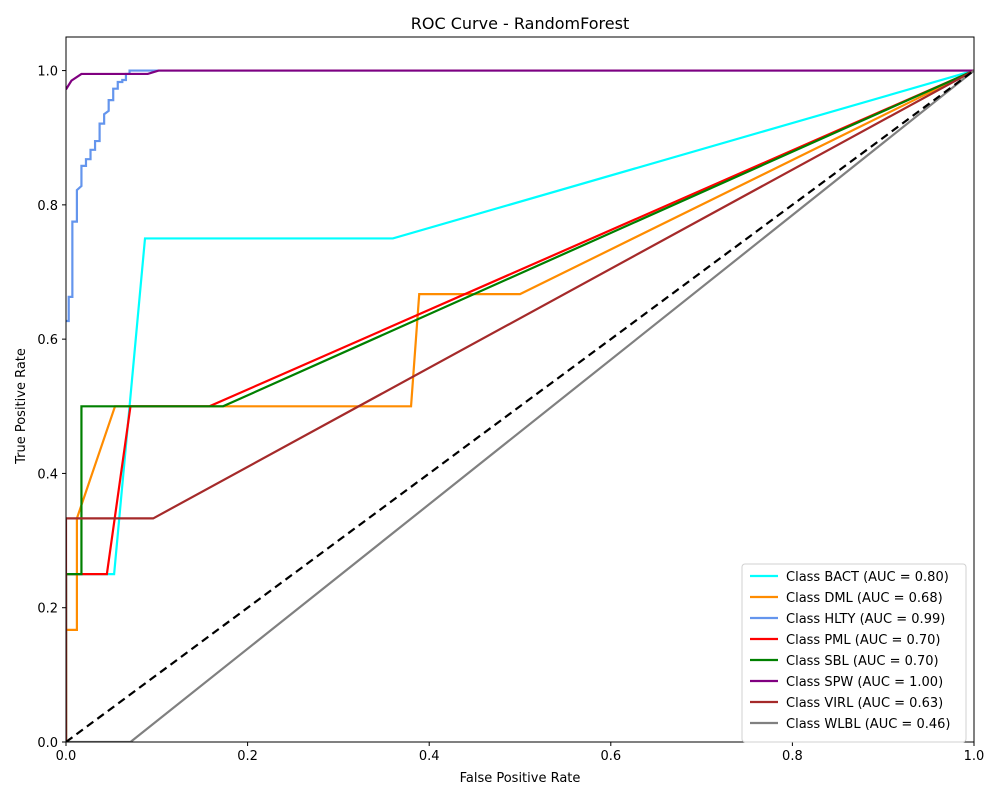 The width and height of the screenshot is (1000, 800). What do you see at coordinates (863, 640) in the screenshot?
I see `legend-label-pml: Class PML (AUC = 0.70)` at bounding box center [863, 640].